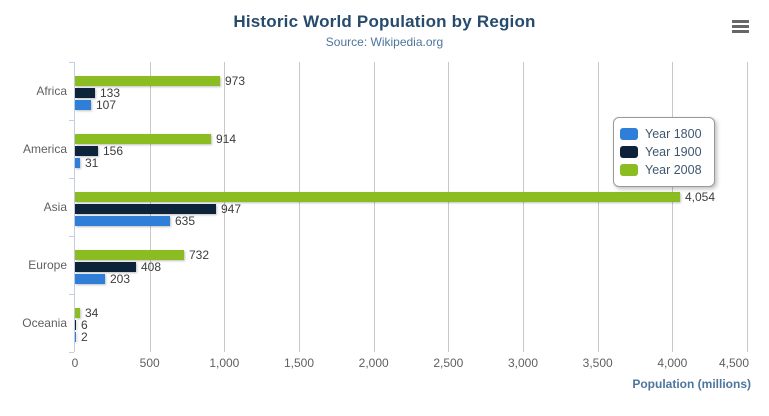 This screenshot has width=769, height=416. What do you see at coordinates (597, 363) in the screenshot?
I see `x-axis-label-3500: 3,500` at bounding box center [597, 363].